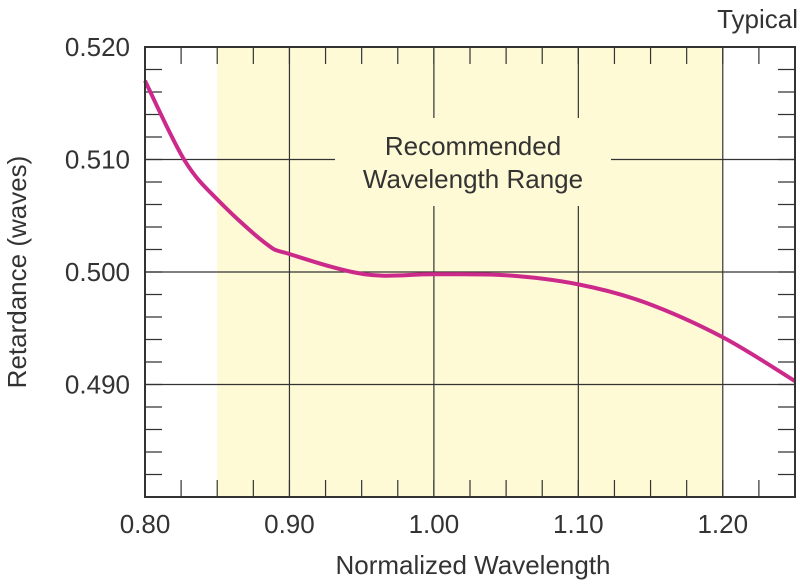  Describe the element at coordinates (473, 146) in the screenshot. I see `region-label-line1: Recommended` at that location.